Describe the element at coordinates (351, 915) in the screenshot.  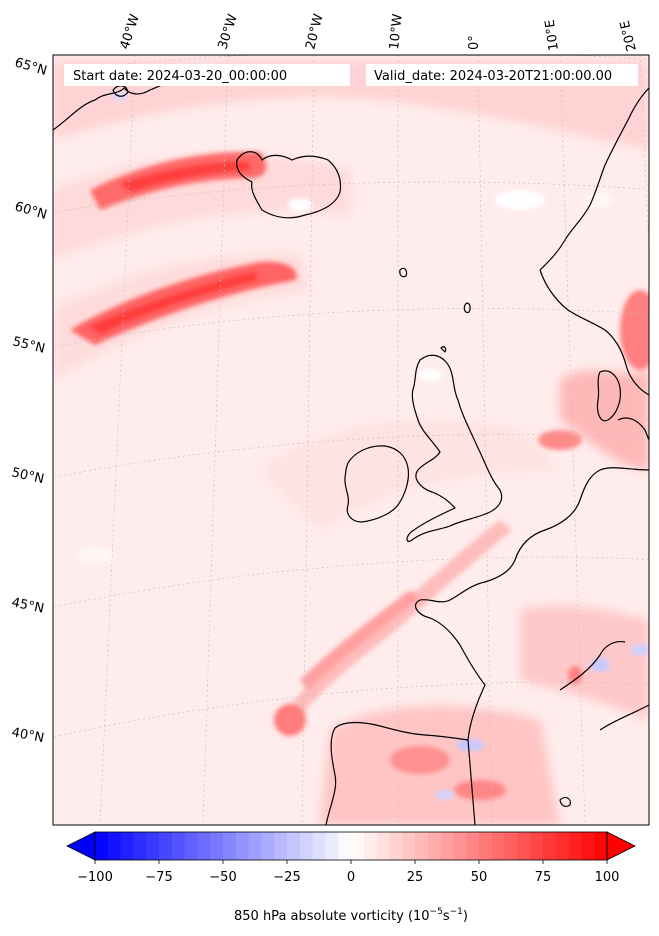
I see `colorbar-label: 850 hPa absolute vorticity (10−5s−1)` at that location.